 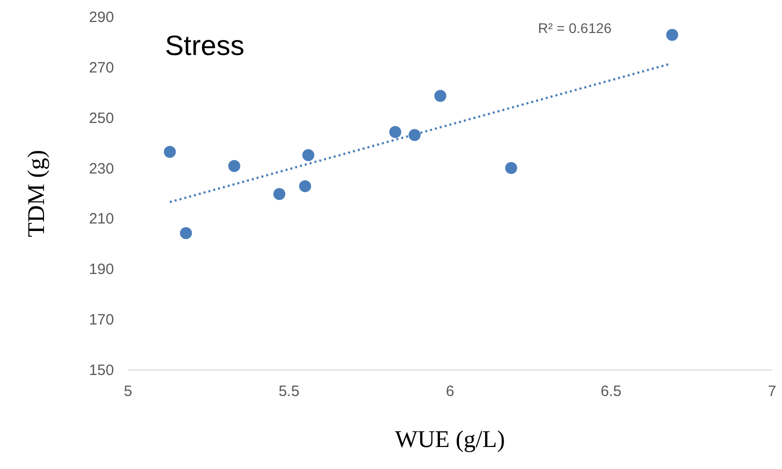 I want to click on x-tick-label: 7, so click(x=772, y=391).